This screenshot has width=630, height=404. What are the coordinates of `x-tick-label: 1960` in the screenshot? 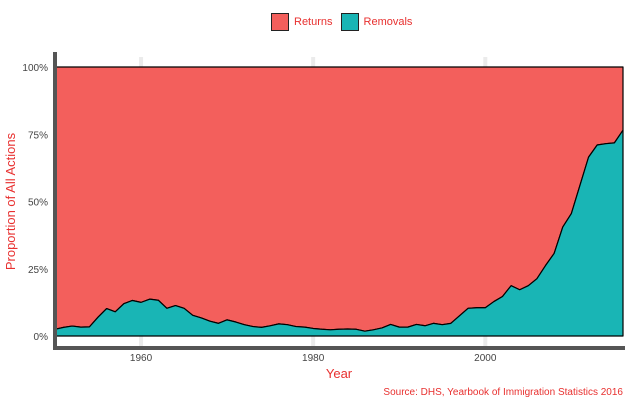 It's located at (141, 358).